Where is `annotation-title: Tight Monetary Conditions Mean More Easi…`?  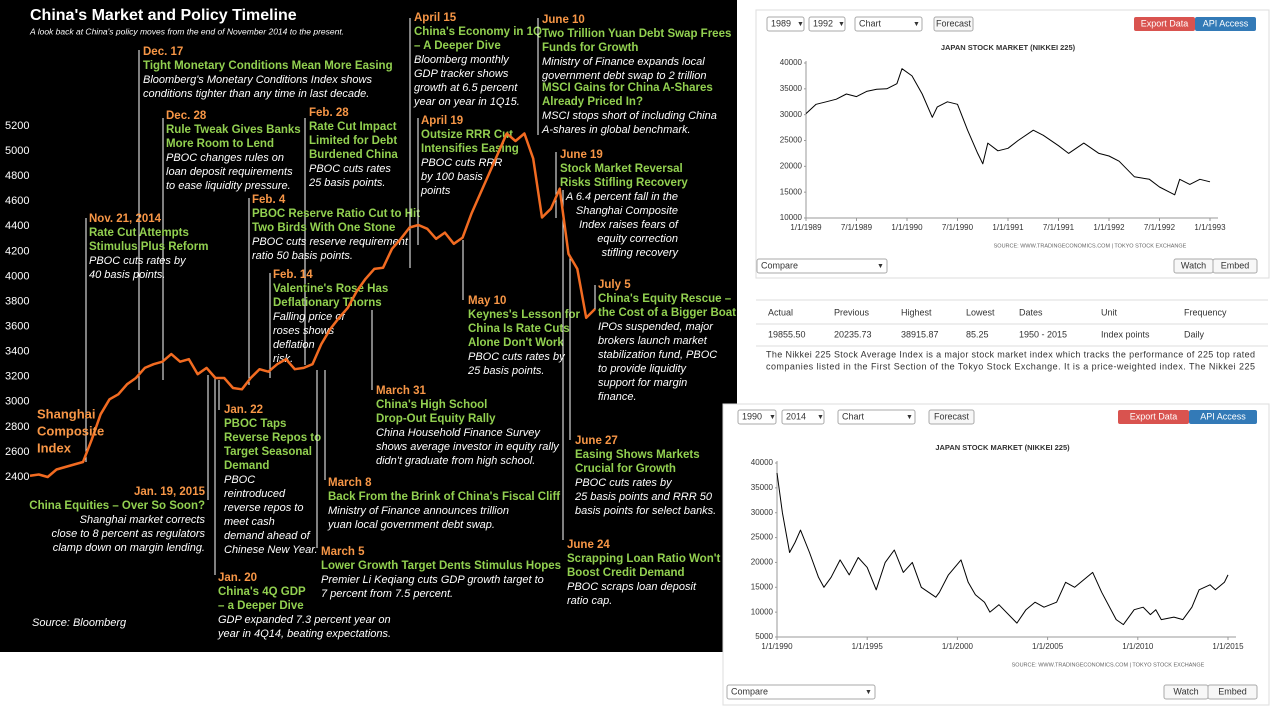 annotation-title: Tight Monetary Conditions Mean More Easi… is located at coordinates (268, 66).